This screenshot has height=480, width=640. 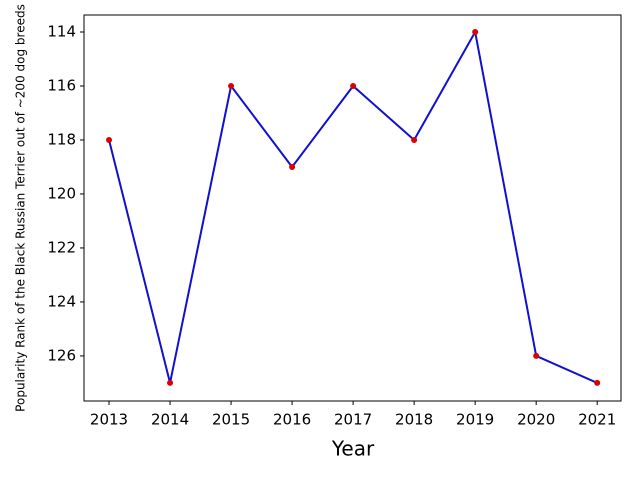 What do you see at coordinates (231, 420) in the screenshot?
I see `x-tick-label: 2015` at bounding box center [231, 420].